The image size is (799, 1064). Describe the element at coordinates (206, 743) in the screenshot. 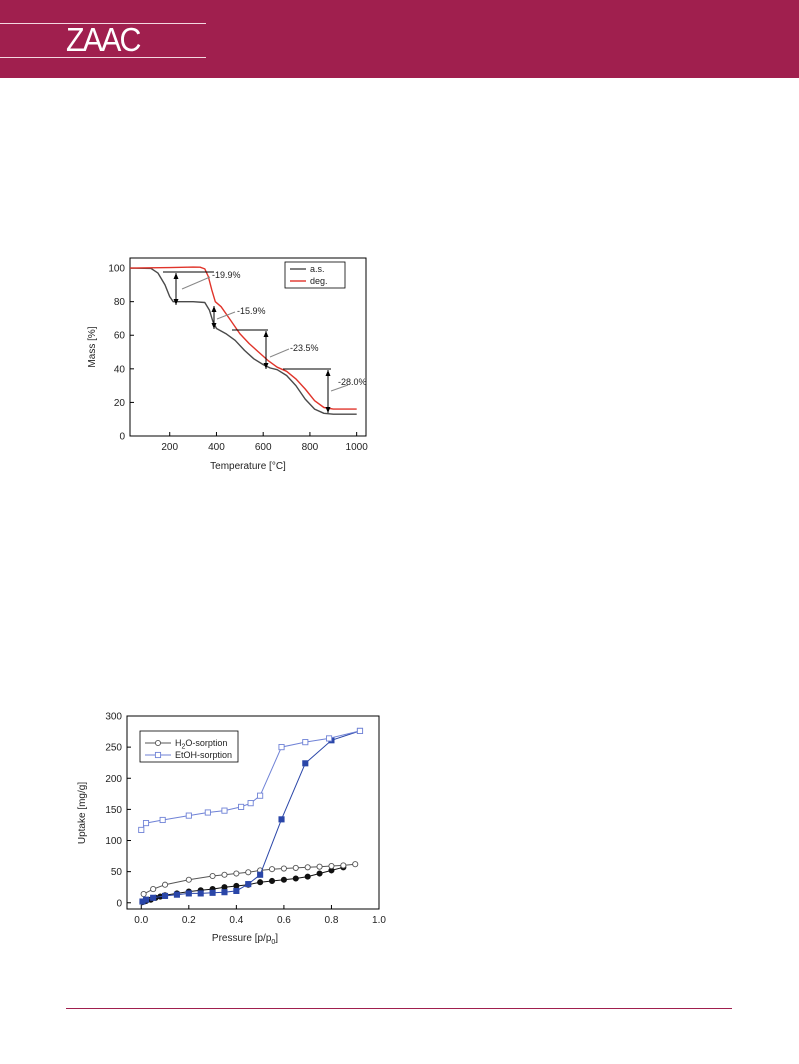

I see `legend-h2o-post: O-sorption` at that location.